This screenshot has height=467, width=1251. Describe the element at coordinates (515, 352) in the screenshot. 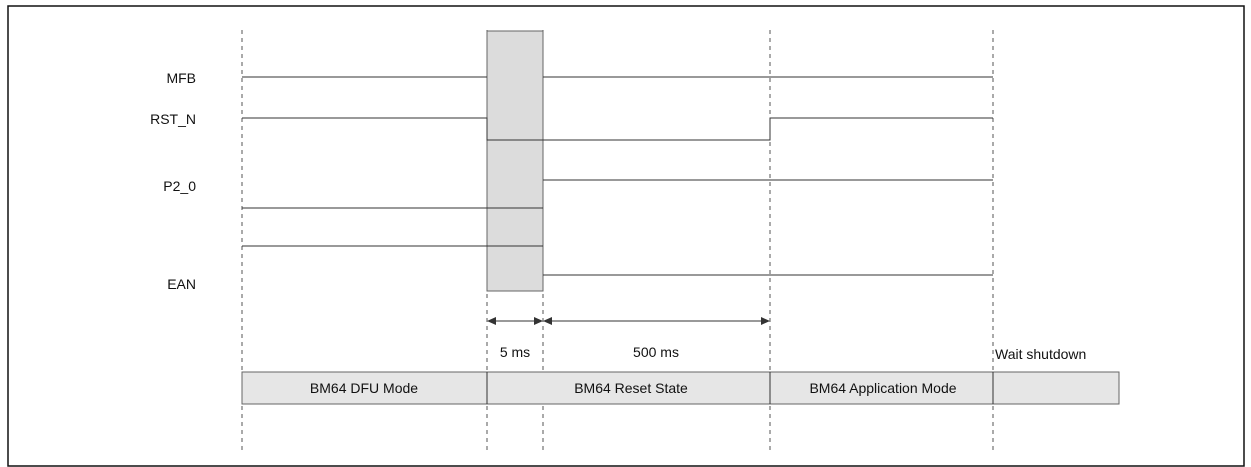

I see `timing-label-5ms: 5 ms` at that location.